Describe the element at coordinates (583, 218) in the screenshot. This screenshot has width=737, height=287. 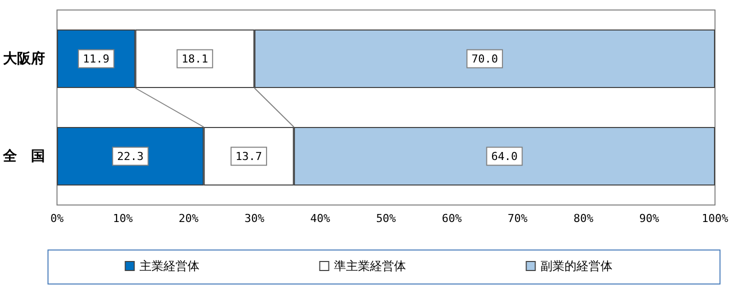
I see `x-tick-label: 80%` at that location.